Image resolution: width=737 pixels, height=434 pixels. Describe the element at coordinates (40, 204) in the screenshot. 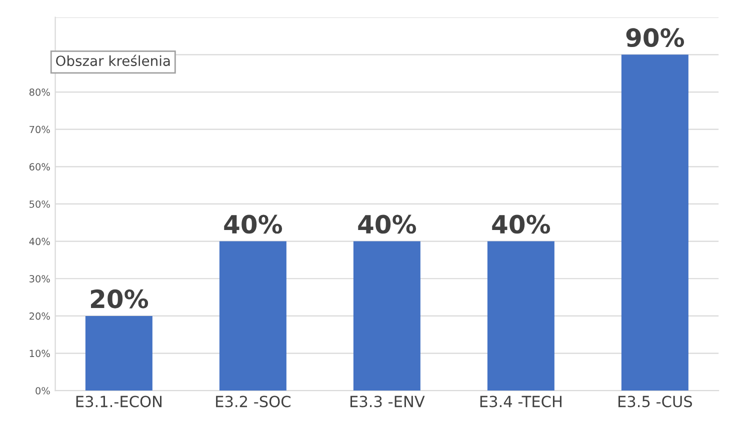

I see `y-tick-label: 50%` at that location.